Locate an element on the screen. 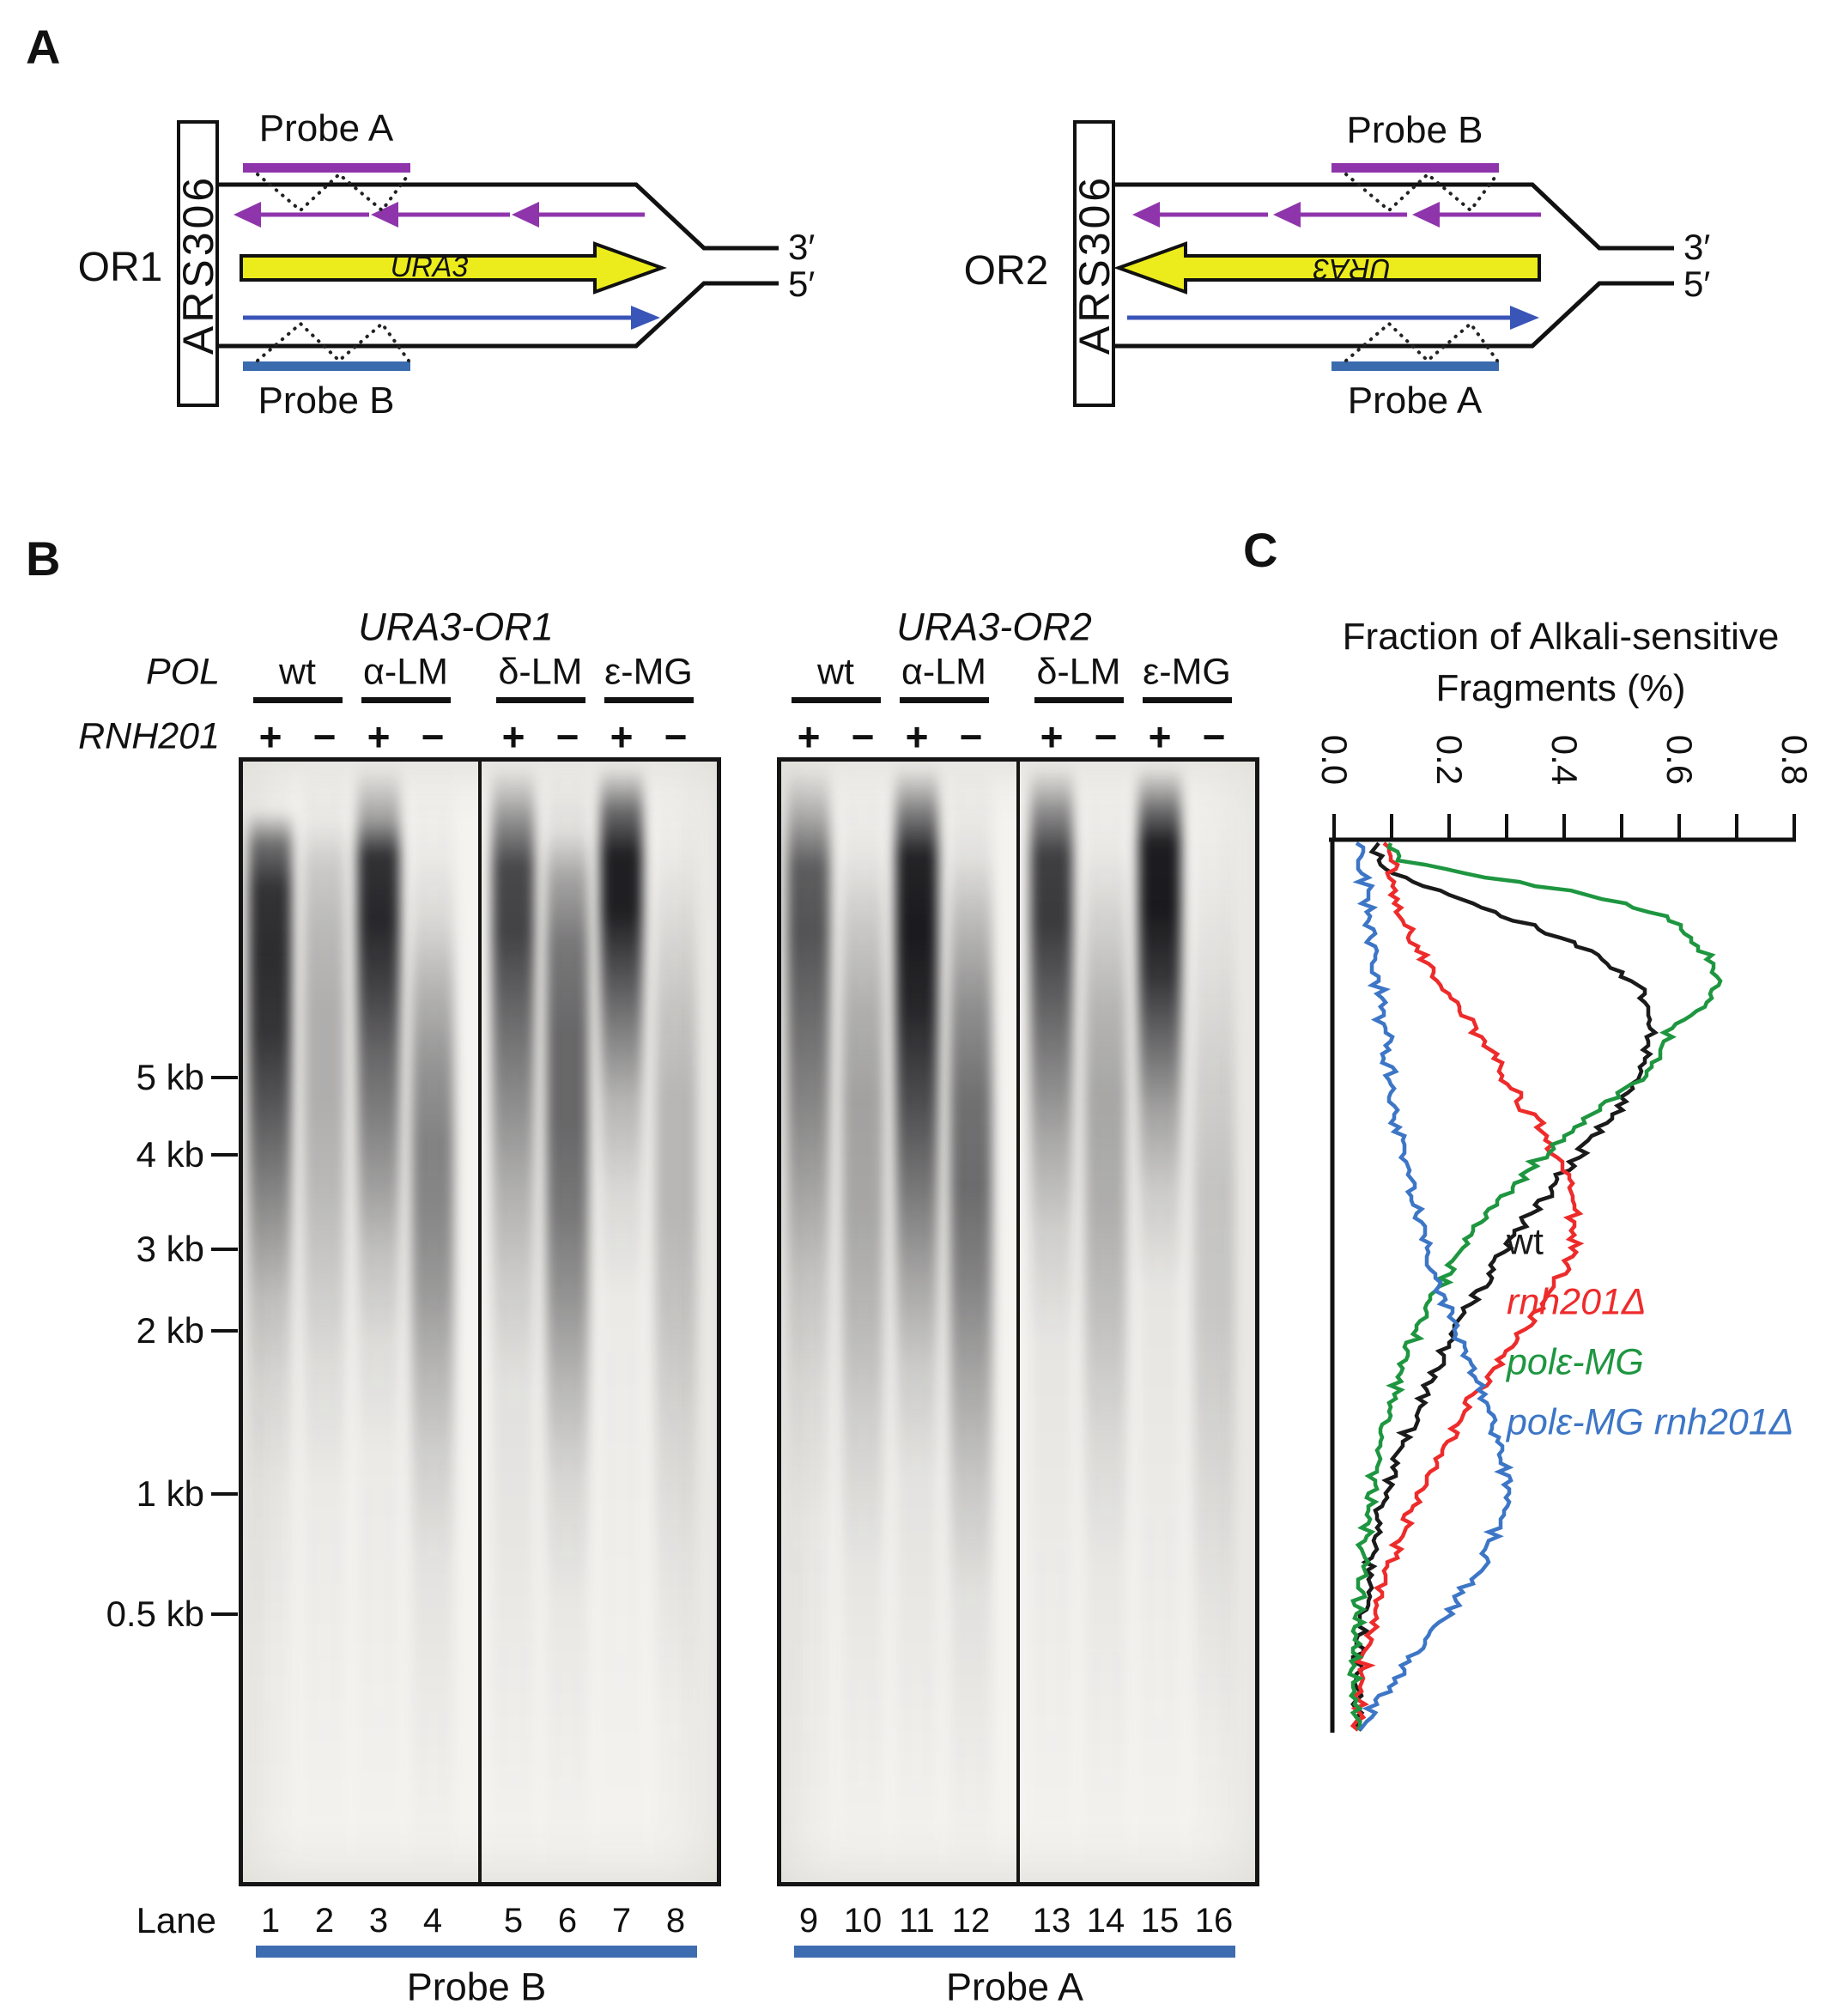 The width and height of the screenshot is (1838, 2016). or2-probe-a-label: Probe A is located at coordinates (1415, 400).